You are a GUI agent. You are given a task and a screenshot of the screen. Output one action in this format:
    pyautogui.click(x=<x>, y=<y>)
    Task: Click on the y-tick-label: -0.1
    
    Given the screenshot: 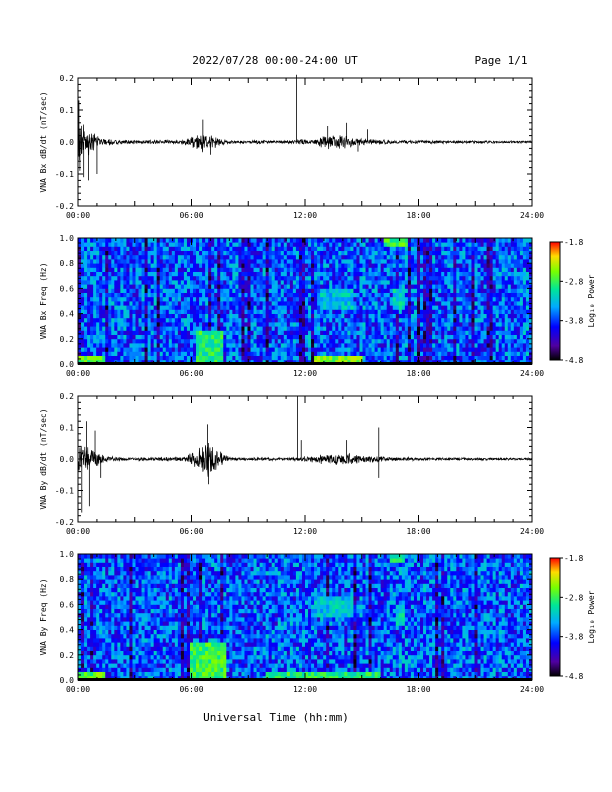 What is the action you would take?
    pyautogui.click(x=64, y=491)
    